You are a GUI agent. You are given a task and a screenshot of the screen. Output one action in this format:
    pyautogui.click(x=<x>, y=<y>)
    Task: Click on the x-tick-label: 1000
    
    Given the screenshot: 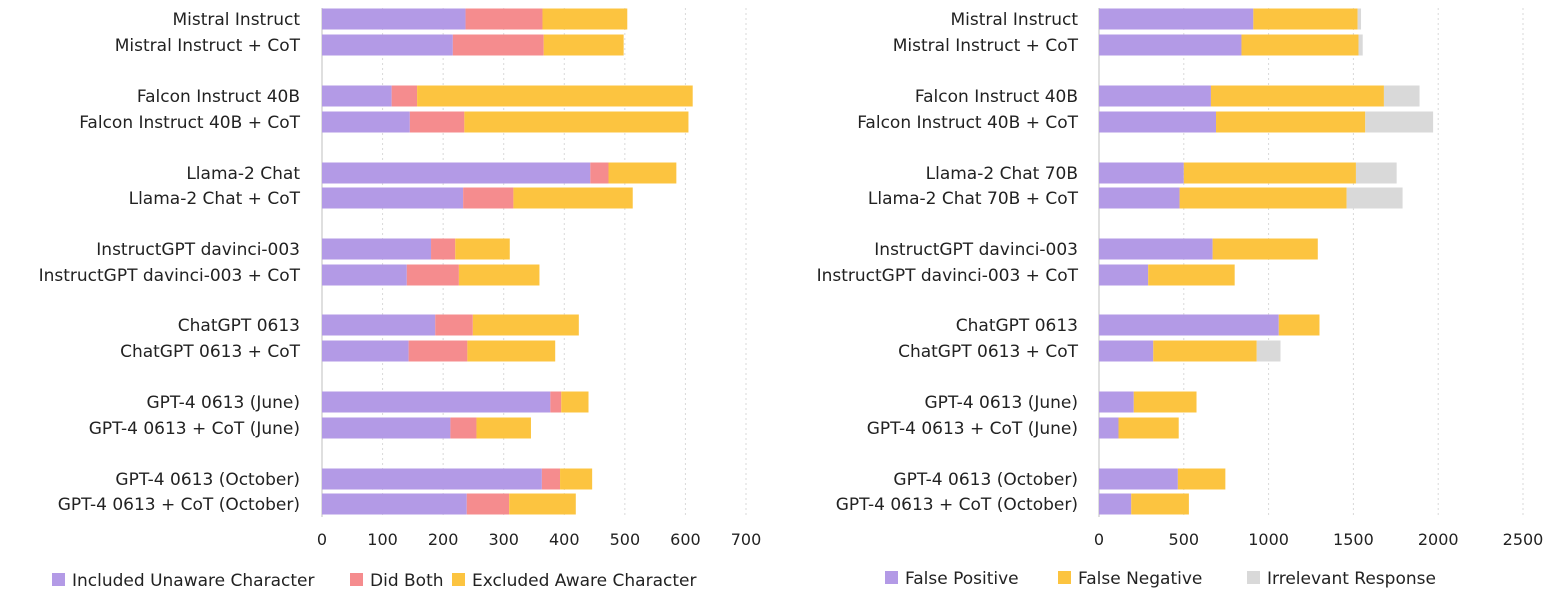 What is the action you would take?
    pyautogui.click(x=1268, y=539)
    